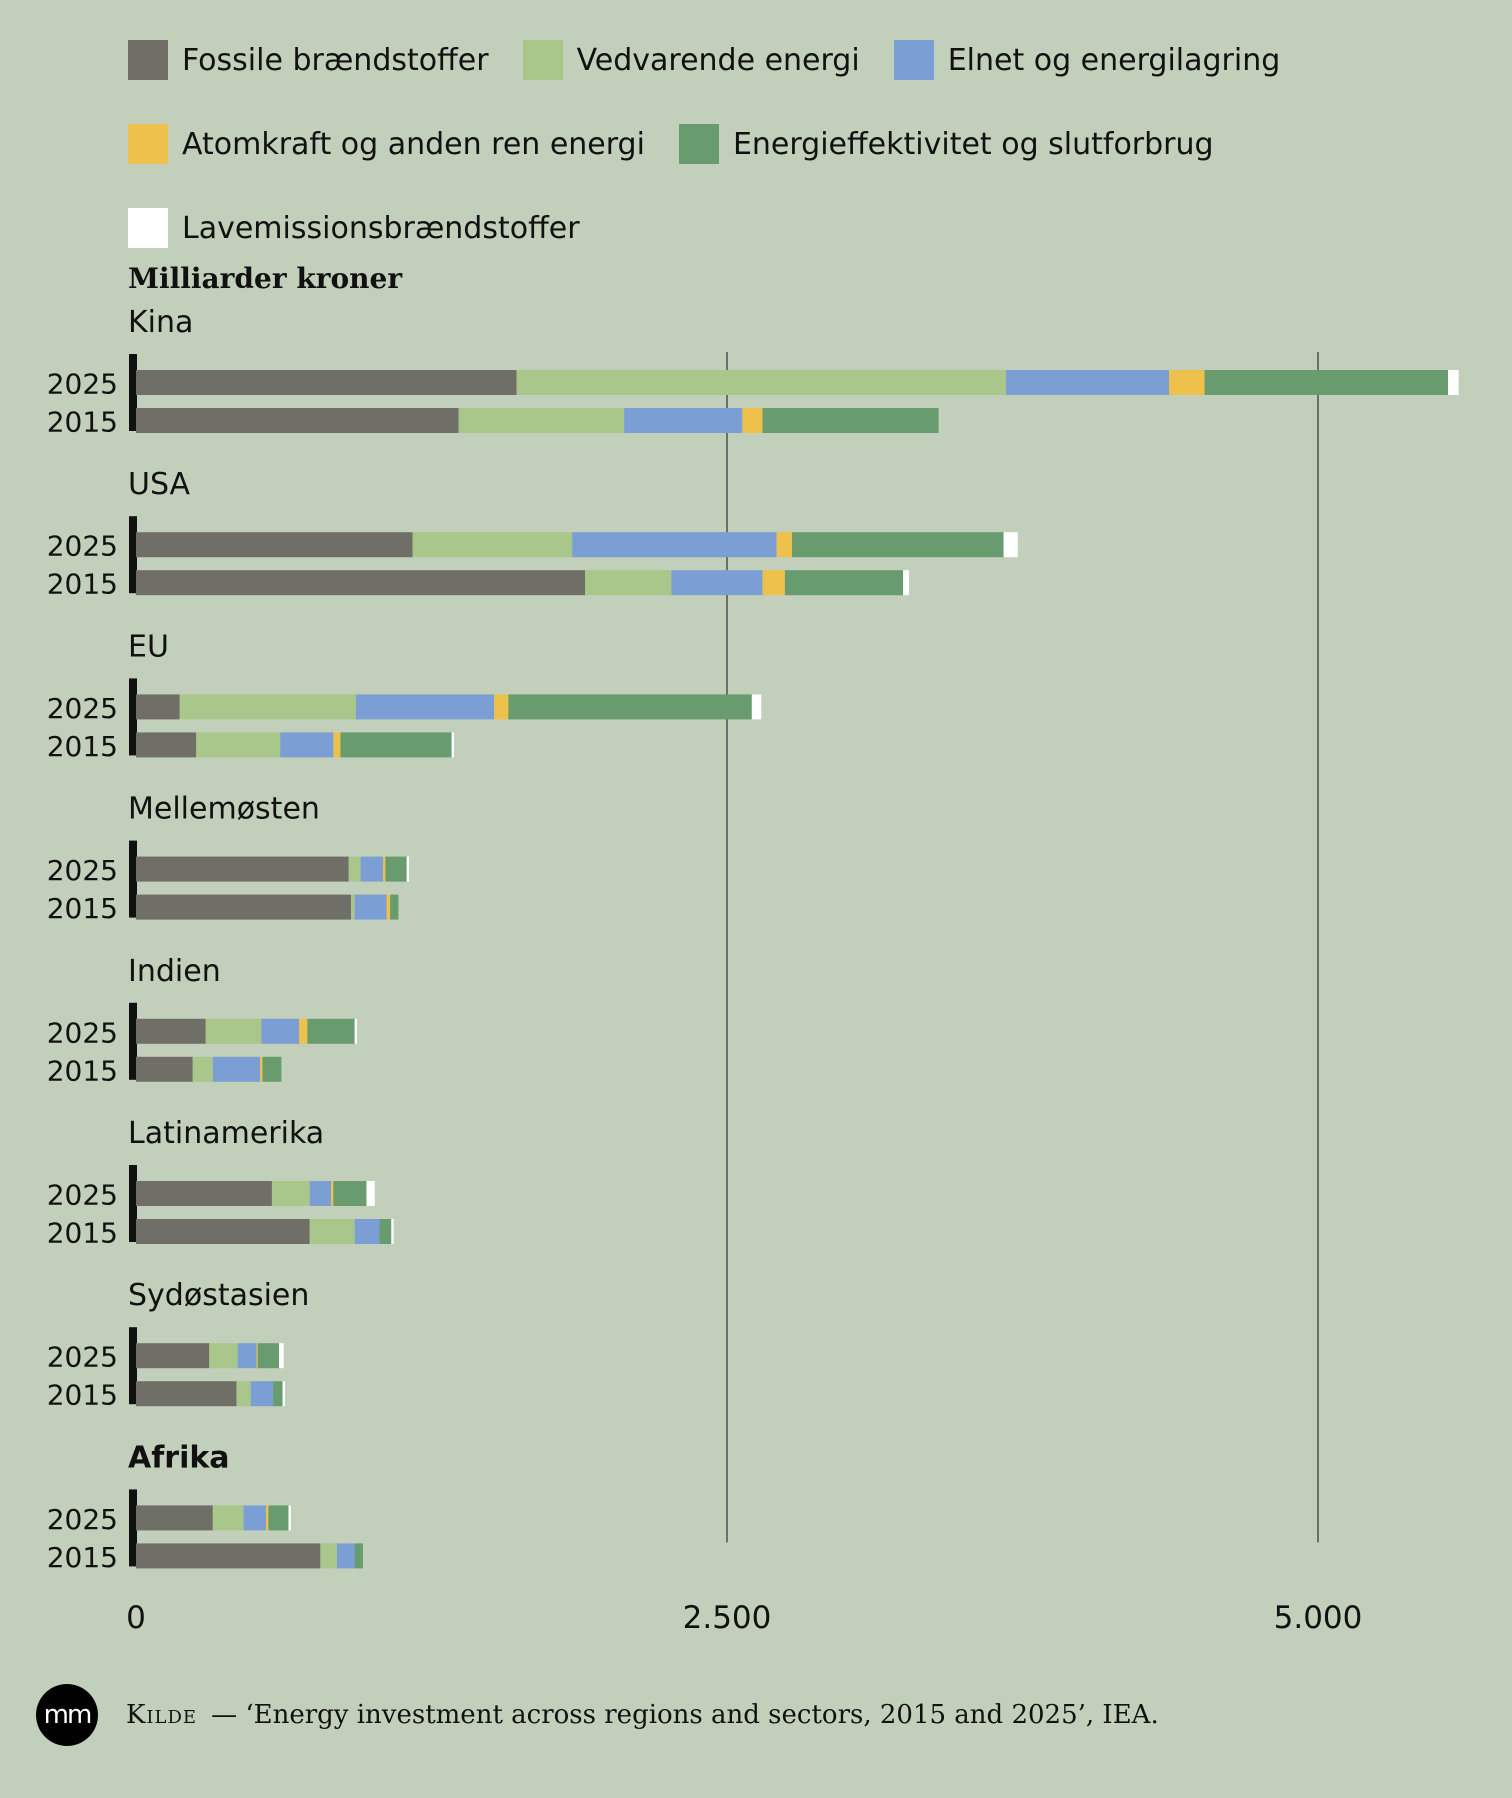 This screenshot has width=1512, height=1798. What do you see at coordinates (367, 1231) in the screenshot?
I see `bar-latinamerika-2015-elnet-og-energilagring` at bounding box center [367, 1231].